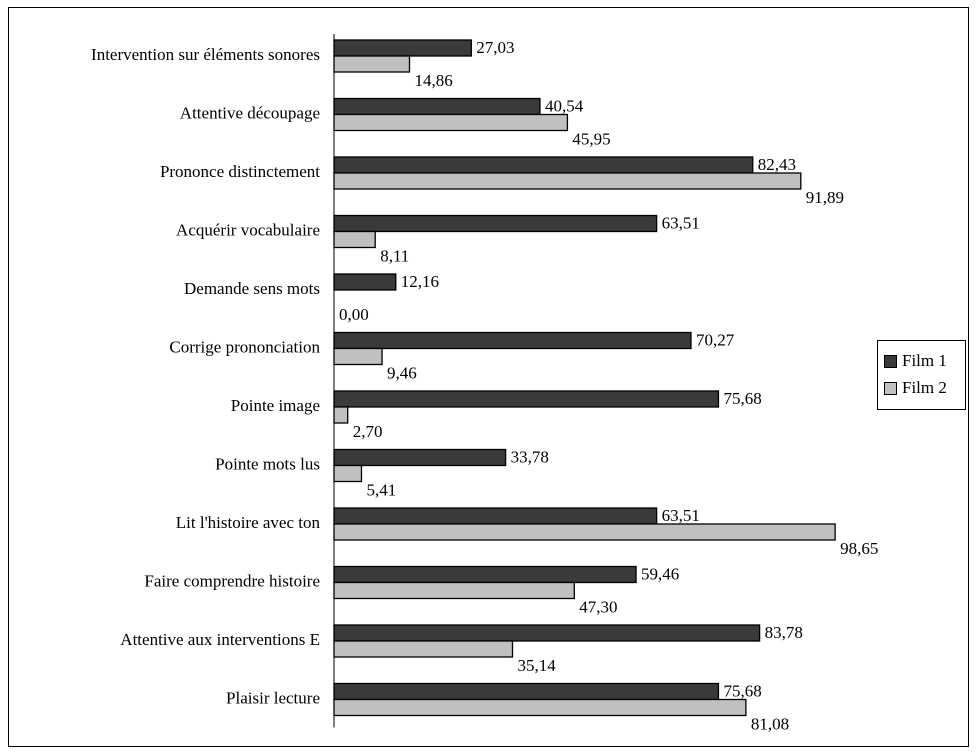 Image resolution: width=979 pixels, height=754 pixels. I want to click on value-label: 0,00, so click(354, 314).